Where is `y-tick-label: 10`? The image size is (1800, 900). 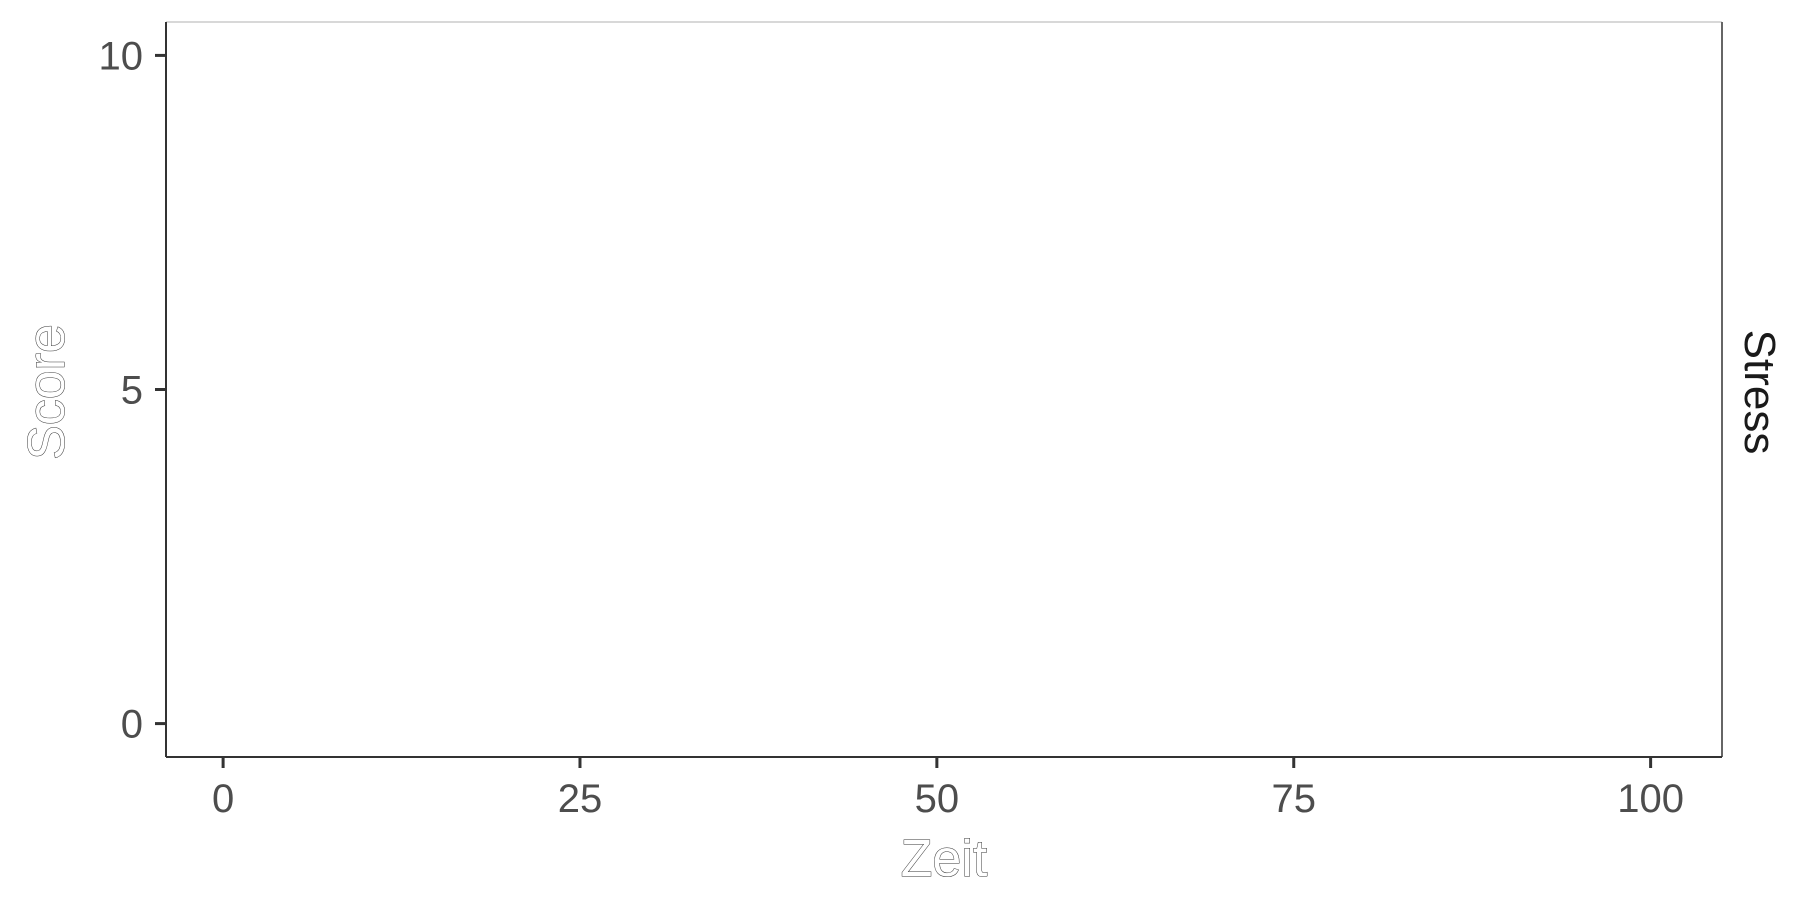 y-tick-label: 10 is located at coordinates (121, 56).